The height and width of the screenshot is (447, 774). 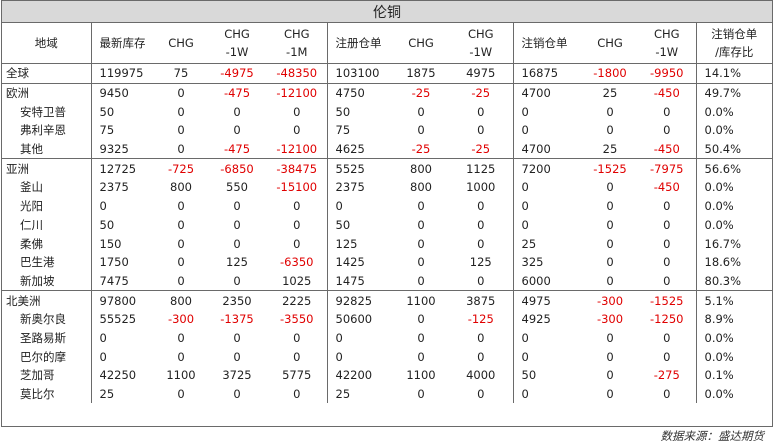 What do you see at coordinates (43, 337) in the screenshot?
I see `region-cell: 圣路易斯` at bounding box center [43, 337].